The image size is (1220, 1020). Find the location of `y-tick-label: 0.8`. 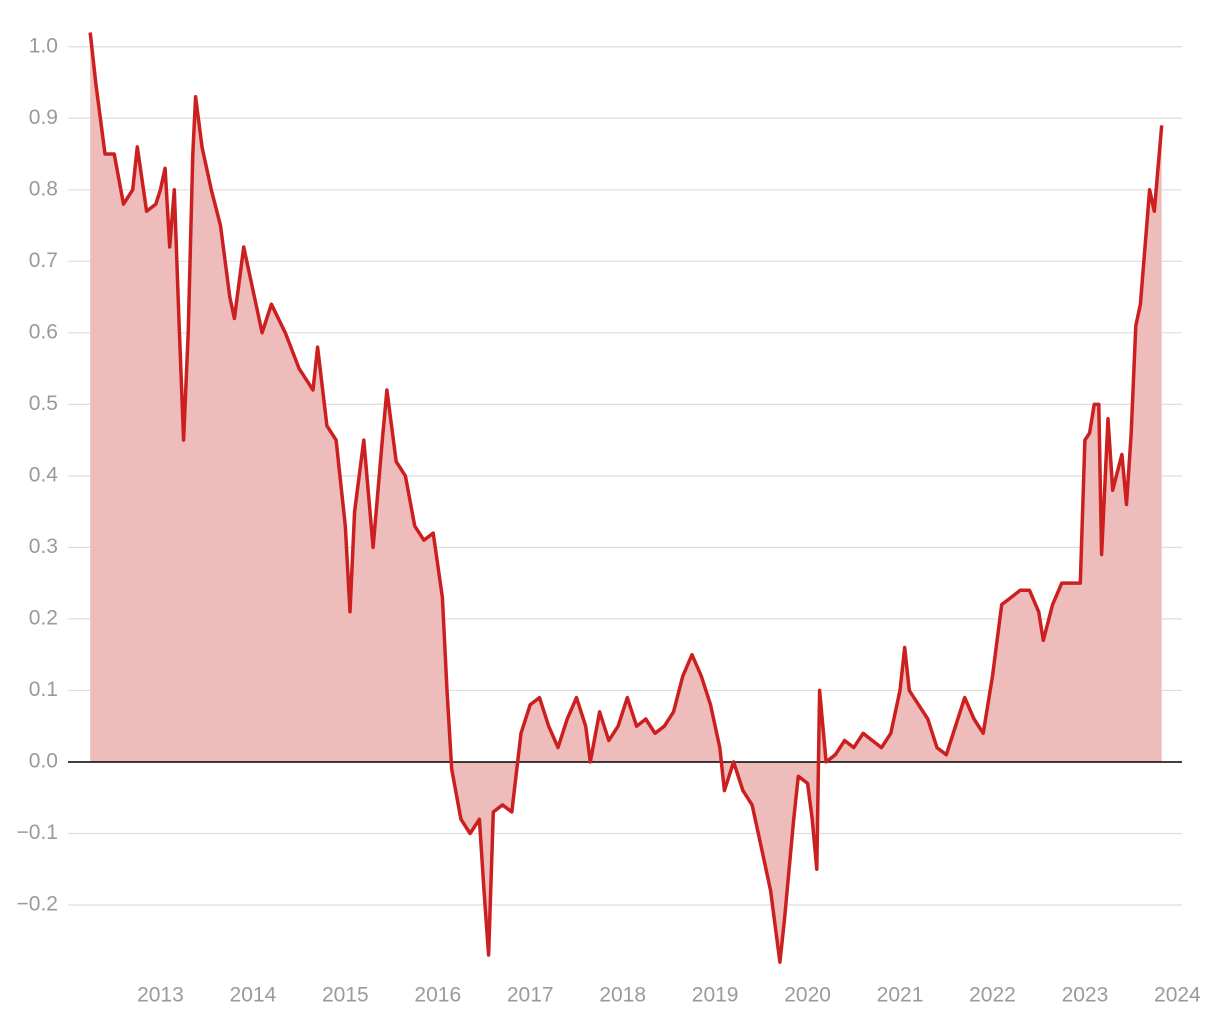

y-tick-label: 0.8 is located at coordinates (43, 188).